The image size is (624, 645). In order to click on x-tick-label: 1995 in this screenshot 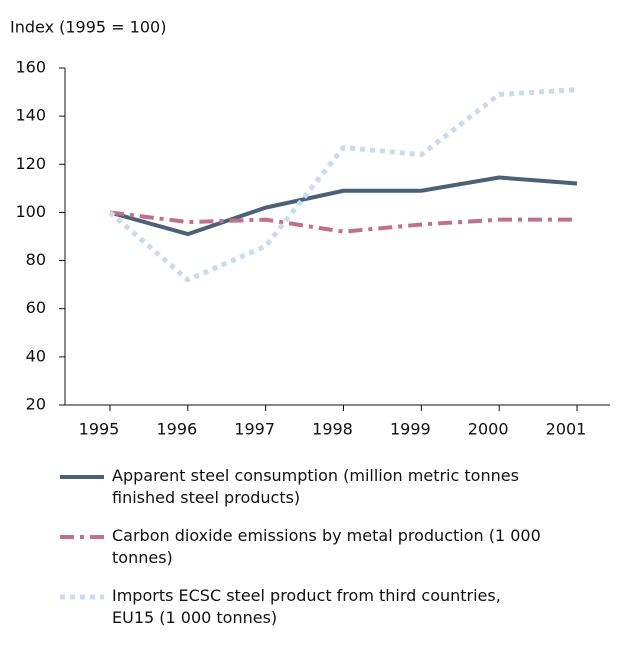, I will do `click(99, 429)`.